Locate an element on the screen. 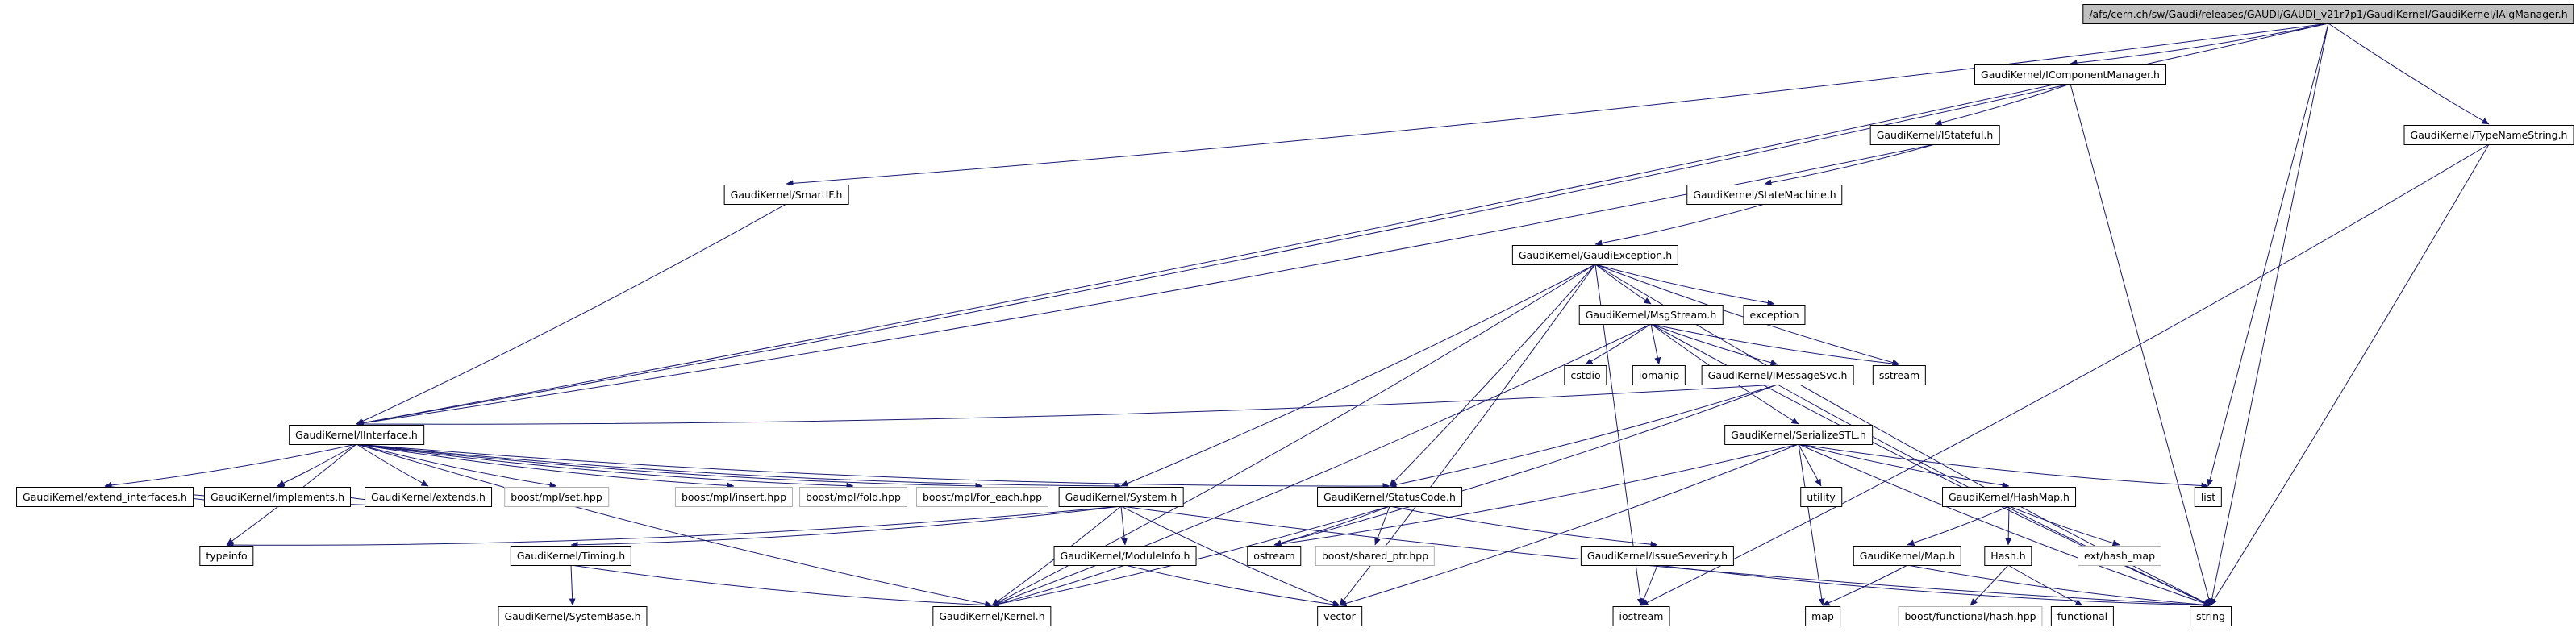 The height and width of the screenshot is (632, 2576). edge-gaudiexception-to-msgstream is located at coordinates (1623, 284).